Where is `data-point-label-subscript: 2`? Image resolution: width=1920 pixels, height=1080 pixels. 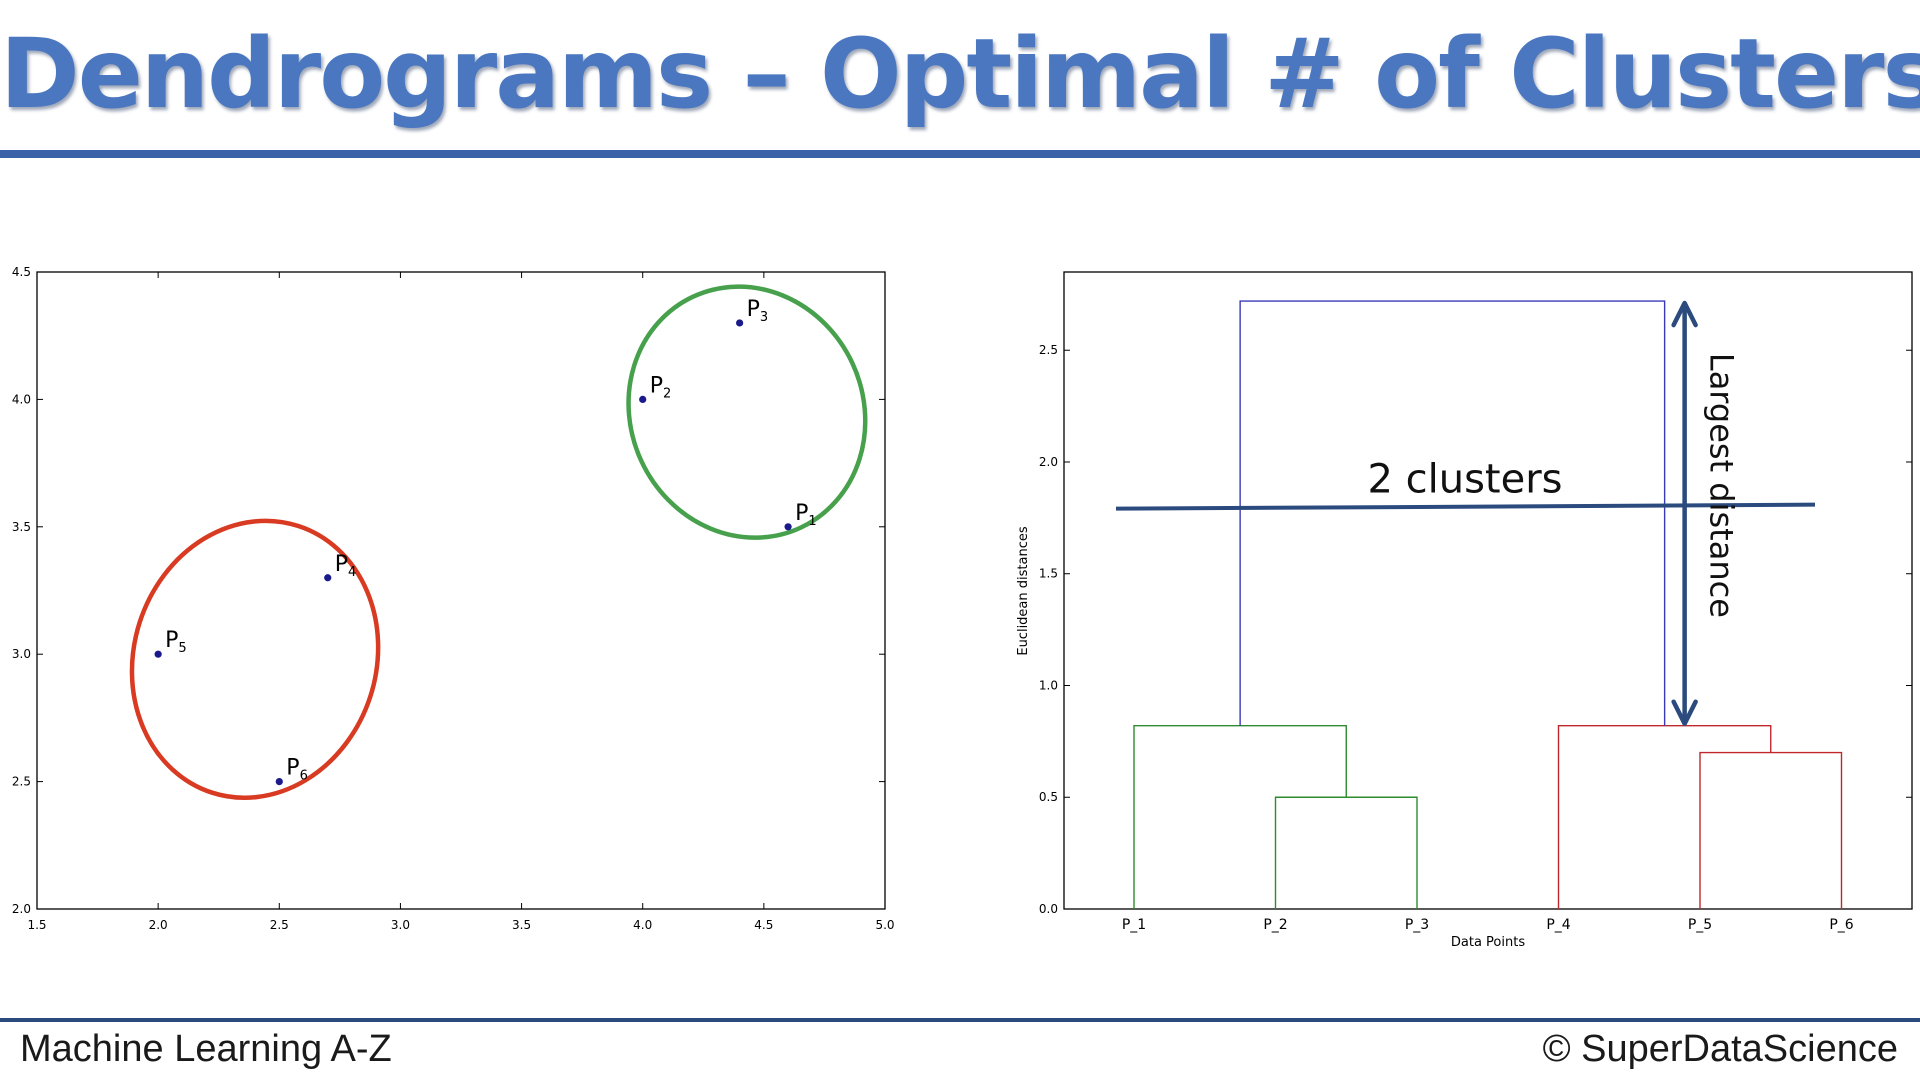 data-point-label-subscript: 2 is located at coordinates (667, 393).